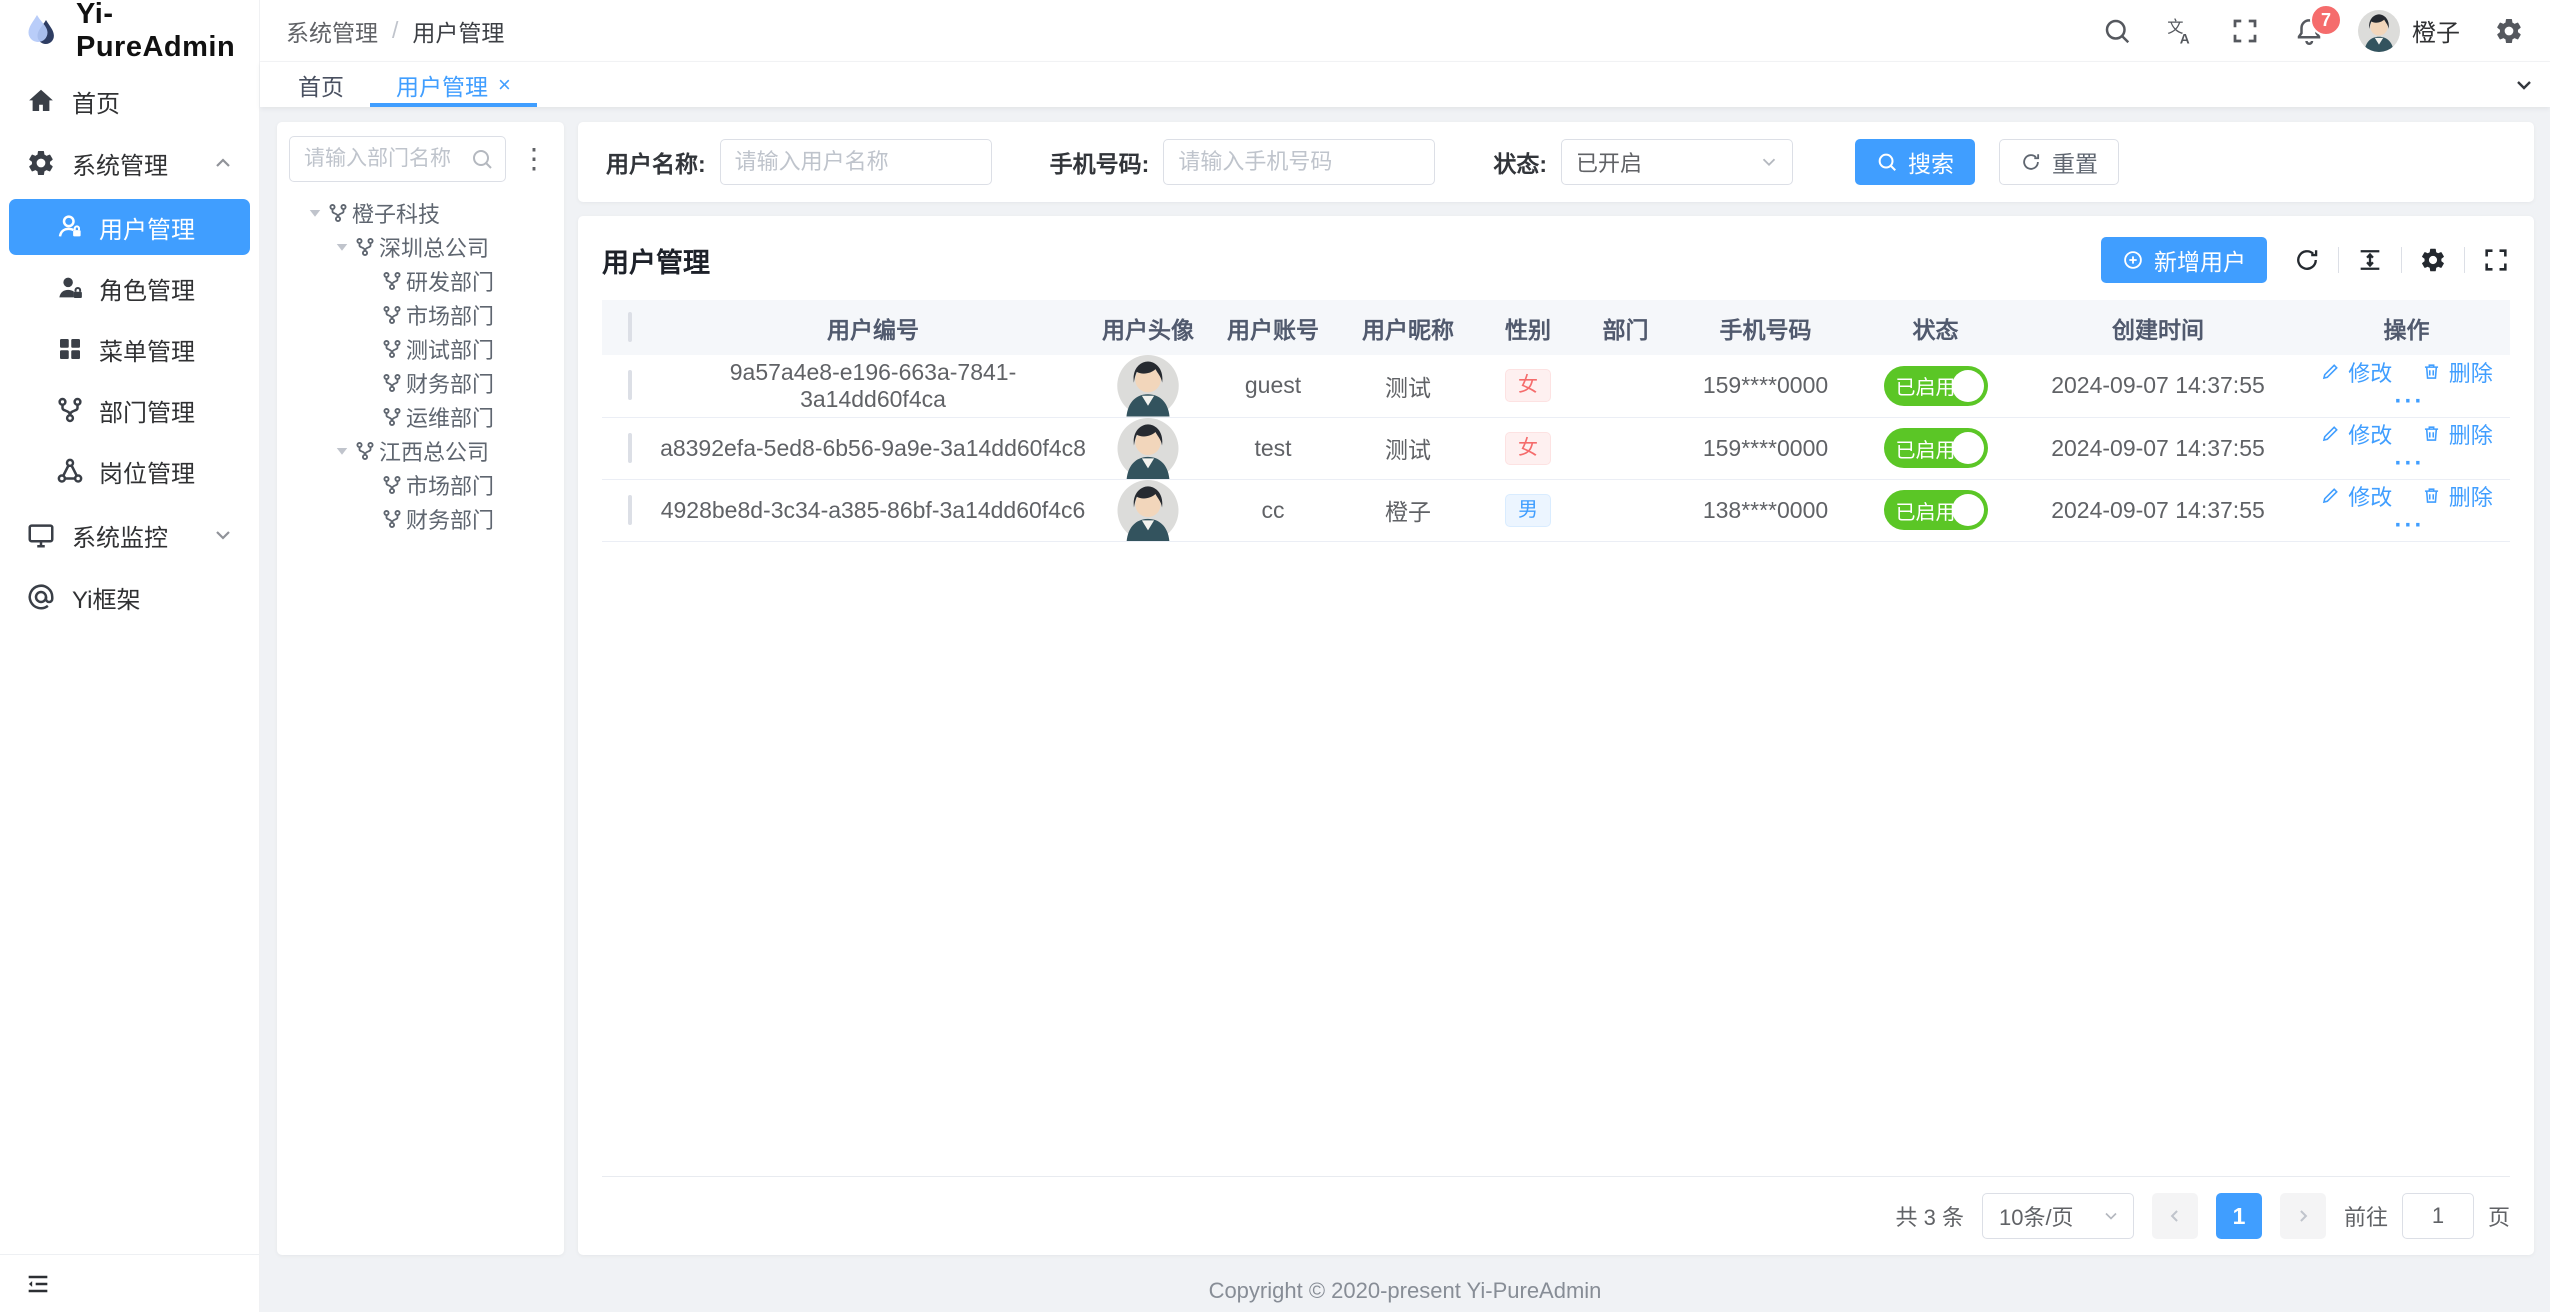 The height and width of the screenshot is (1312, 2550). Describe the element at coordinates (1299, 162) in the screenshot. I see `phone-filter-input` at that location.